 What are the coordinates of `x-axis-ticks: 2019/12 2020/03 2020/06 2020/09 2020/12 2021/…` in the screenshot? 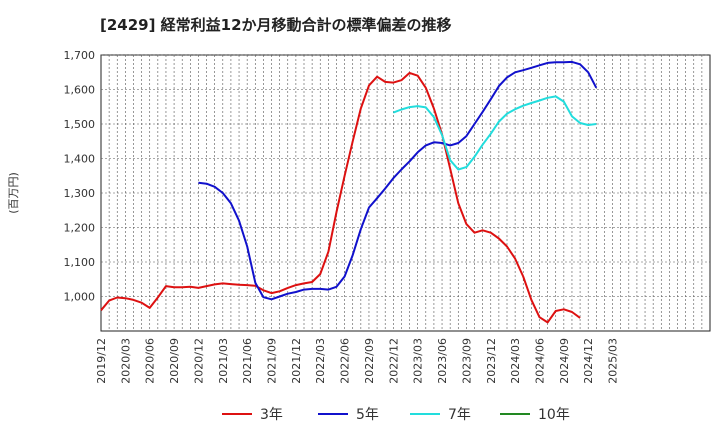 It's located at (357, 361).